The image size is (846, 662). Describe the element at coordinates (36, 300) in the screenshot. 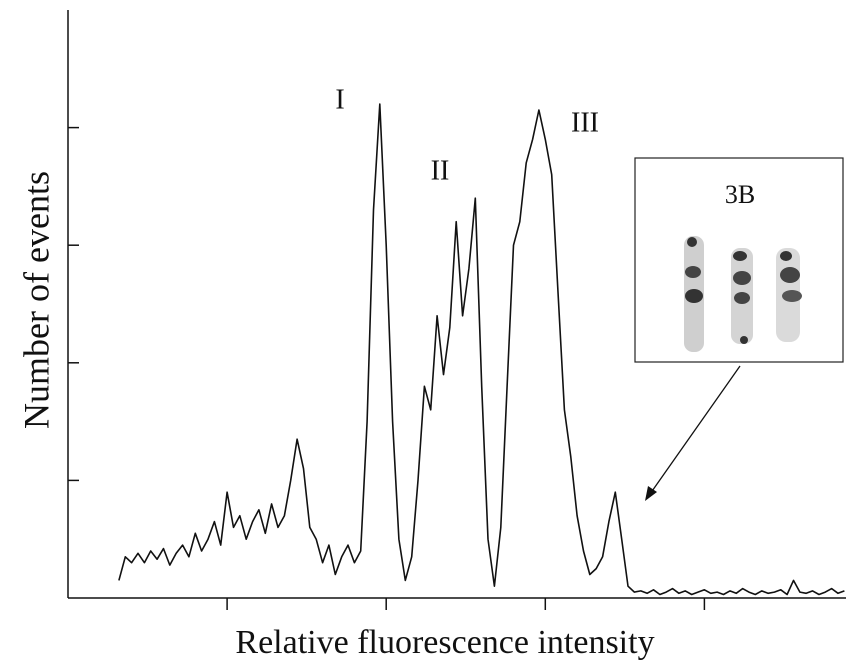

I see `y-axis-label: Number of events` at that location.